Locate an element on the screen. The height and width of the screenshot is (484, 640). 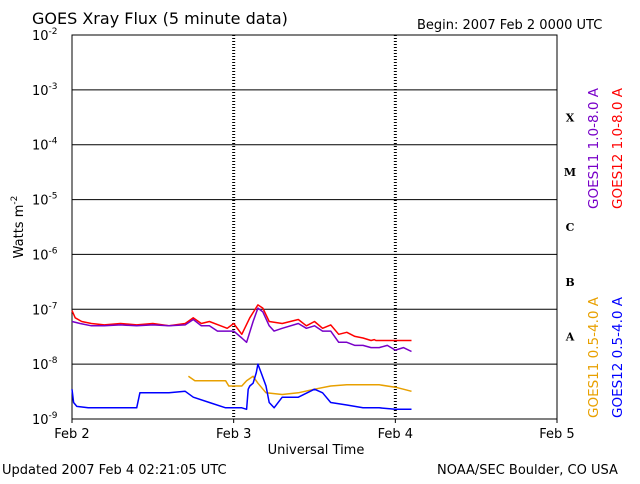
y-tick-label: 10⁻⁶ is located at coordinates (45, 254).